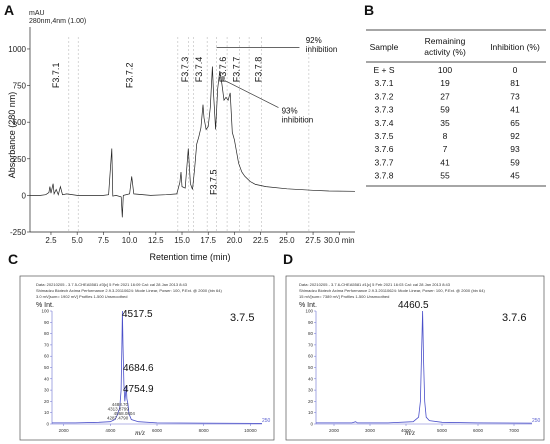 The height and width of the screenshot is (444, 550). Describe the element at coordinates (313, 240) in the screenshot. I see `x-tick-label: 27.5` at that location.